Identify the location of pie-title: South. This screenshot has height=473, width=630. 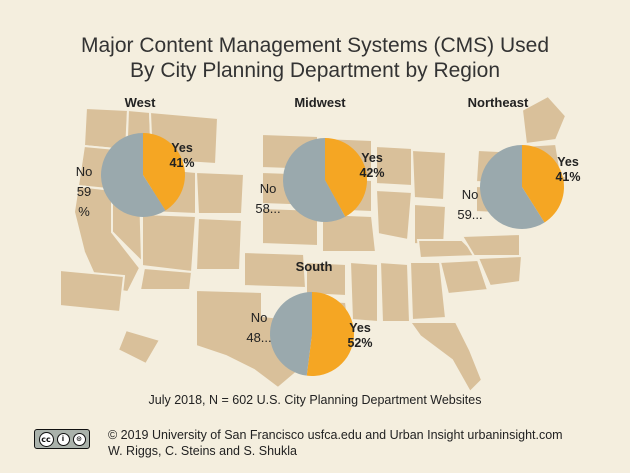
(314, 266).